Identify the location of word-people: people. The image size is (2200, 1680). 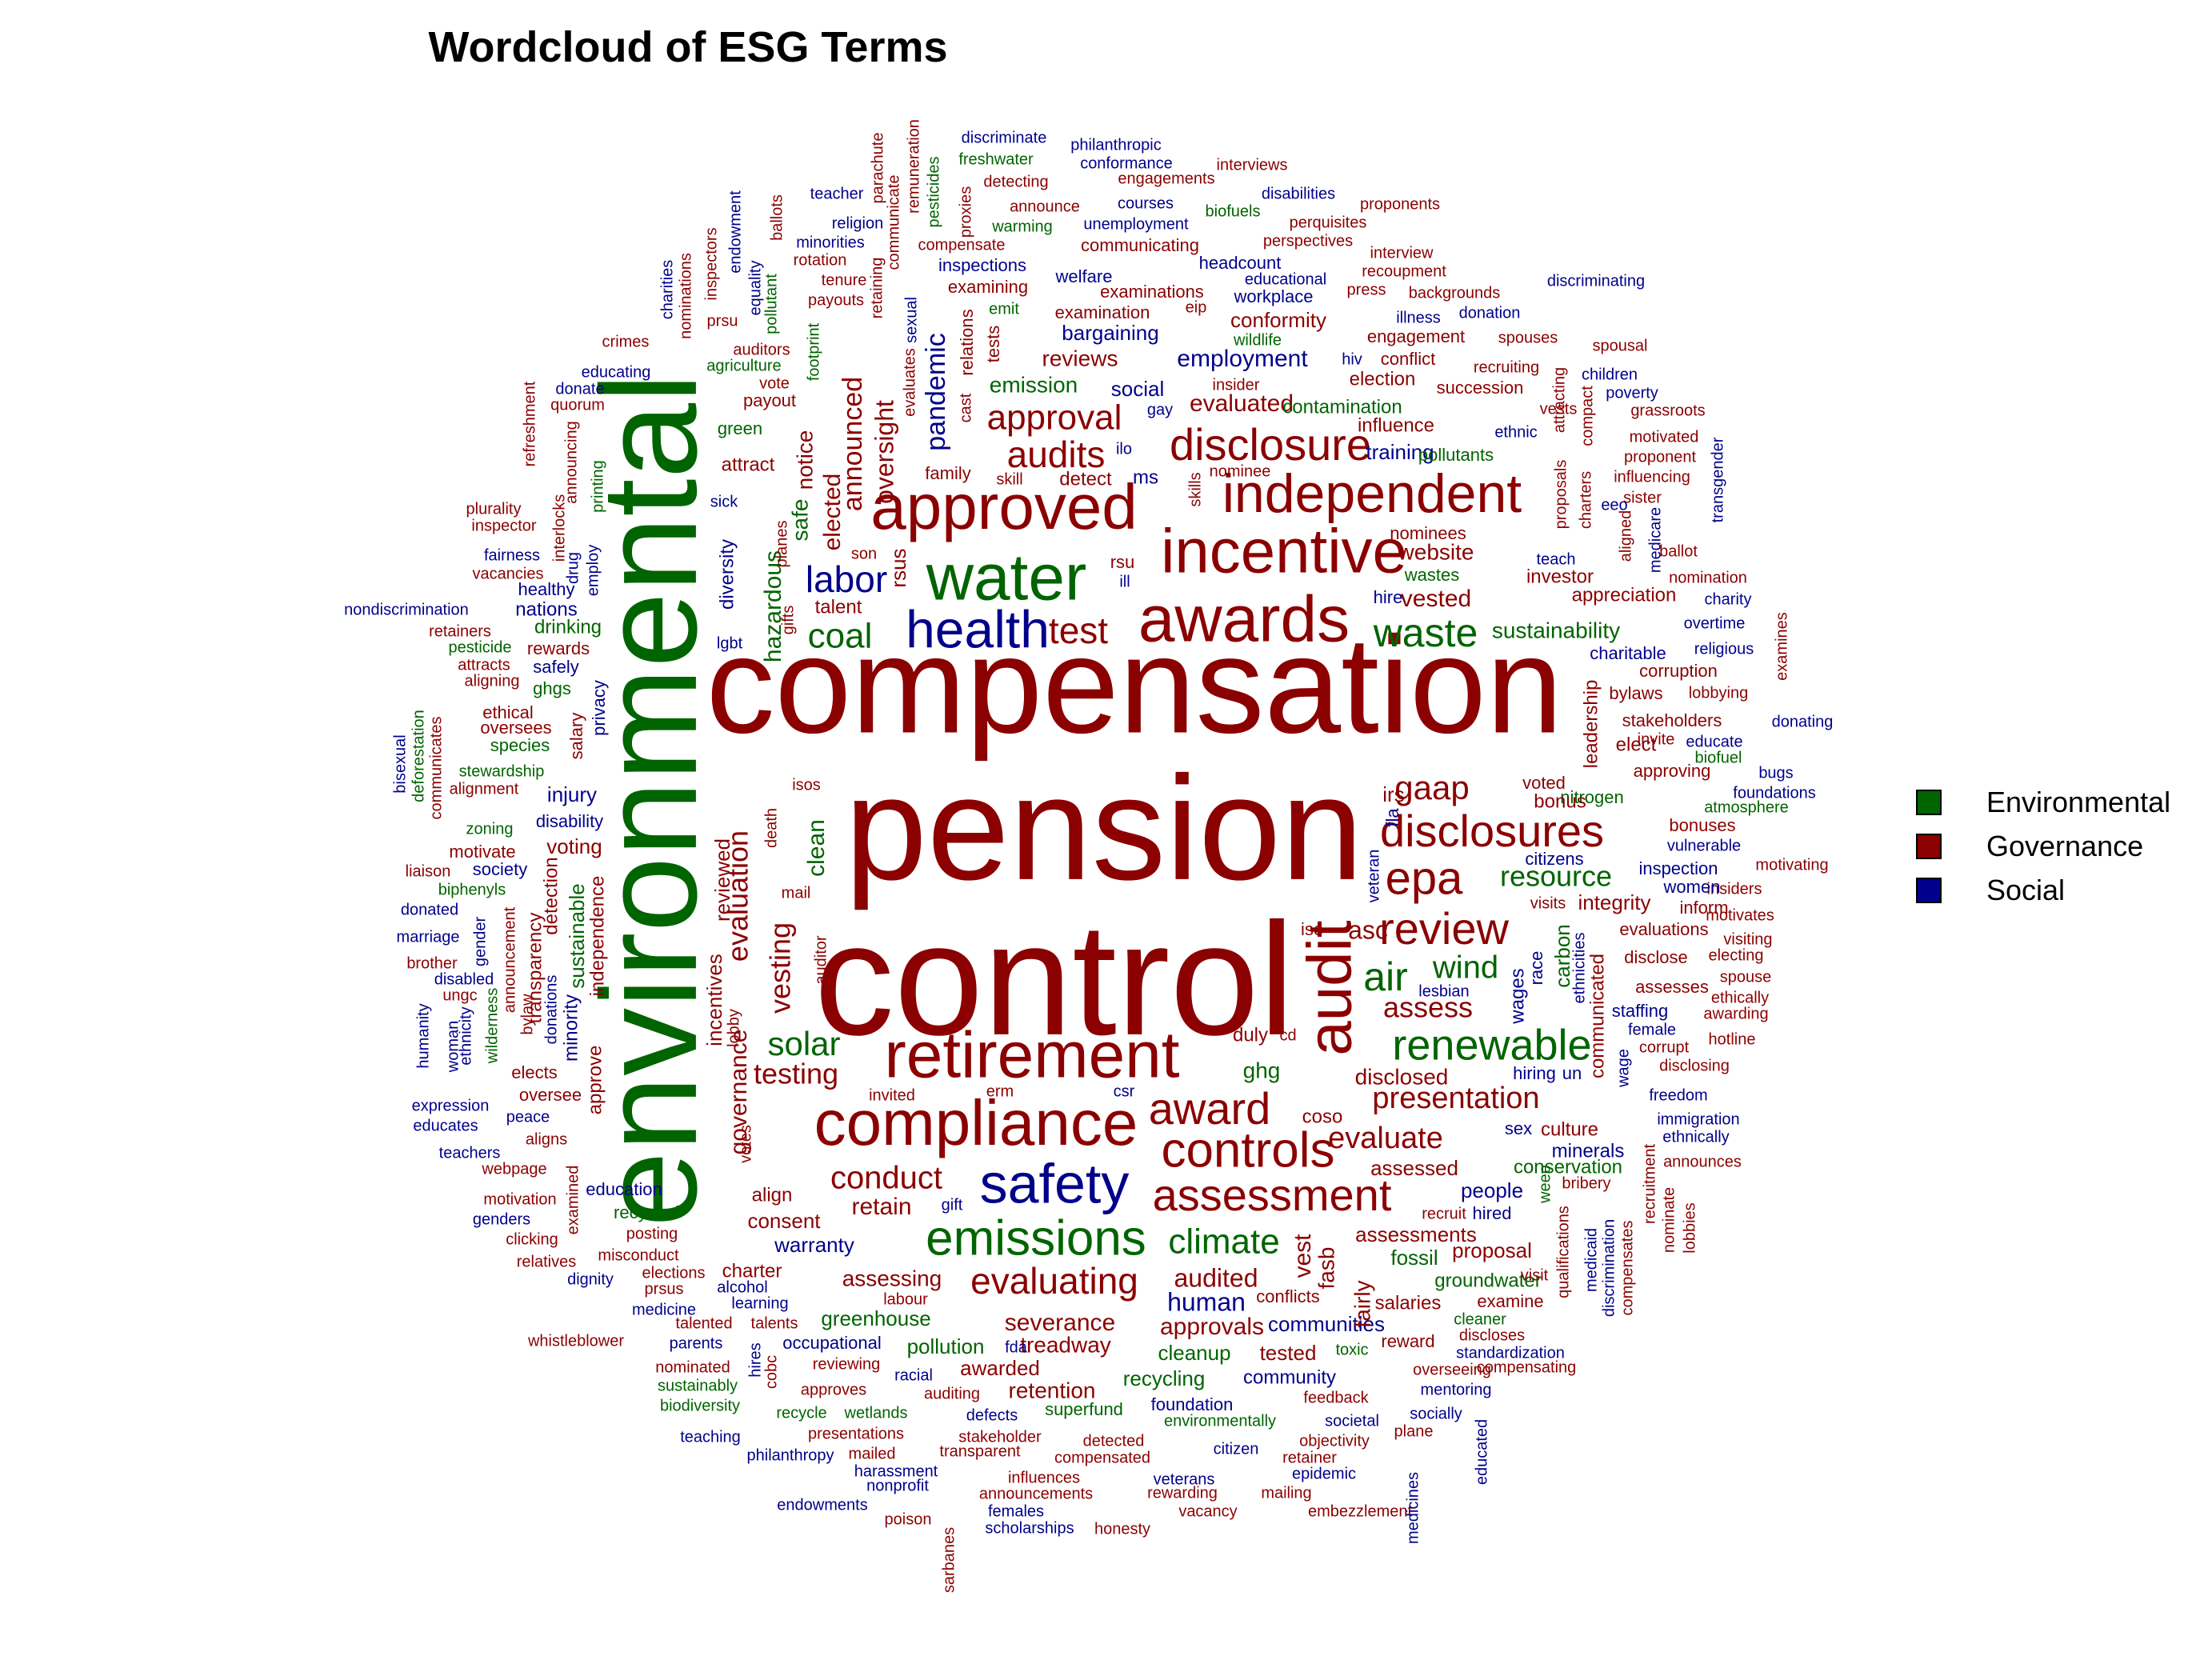
(1492, 1190).